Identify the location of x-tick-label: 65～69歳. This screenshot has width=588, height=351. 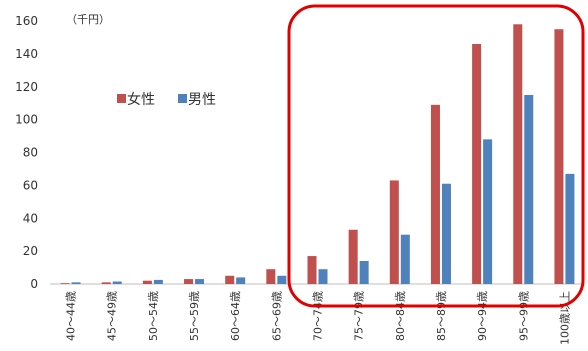
(276, 316).